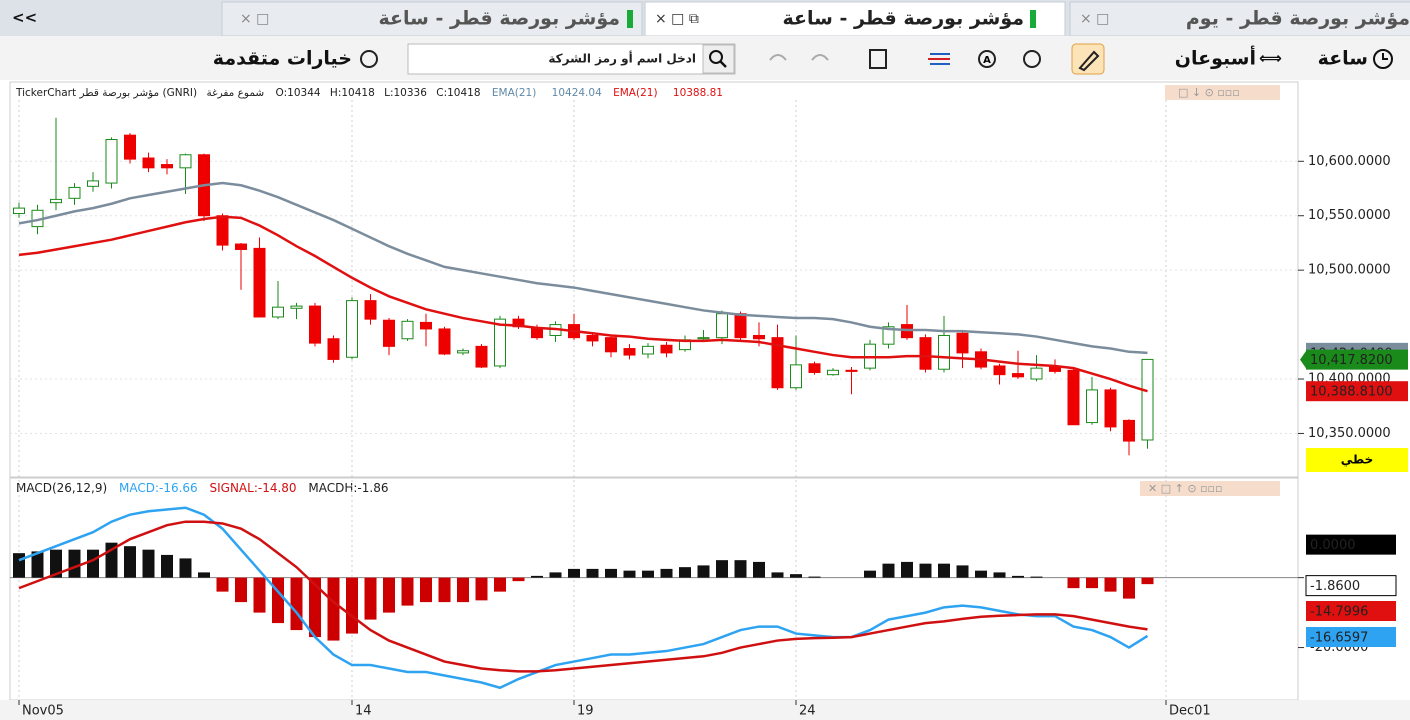 This screenshot has height=720, width=1410. What do you see at coordinates (61, 488) in the screenshot?
I see `macd-title: MACD(26,12,9)` at bounding box center [61, 488].